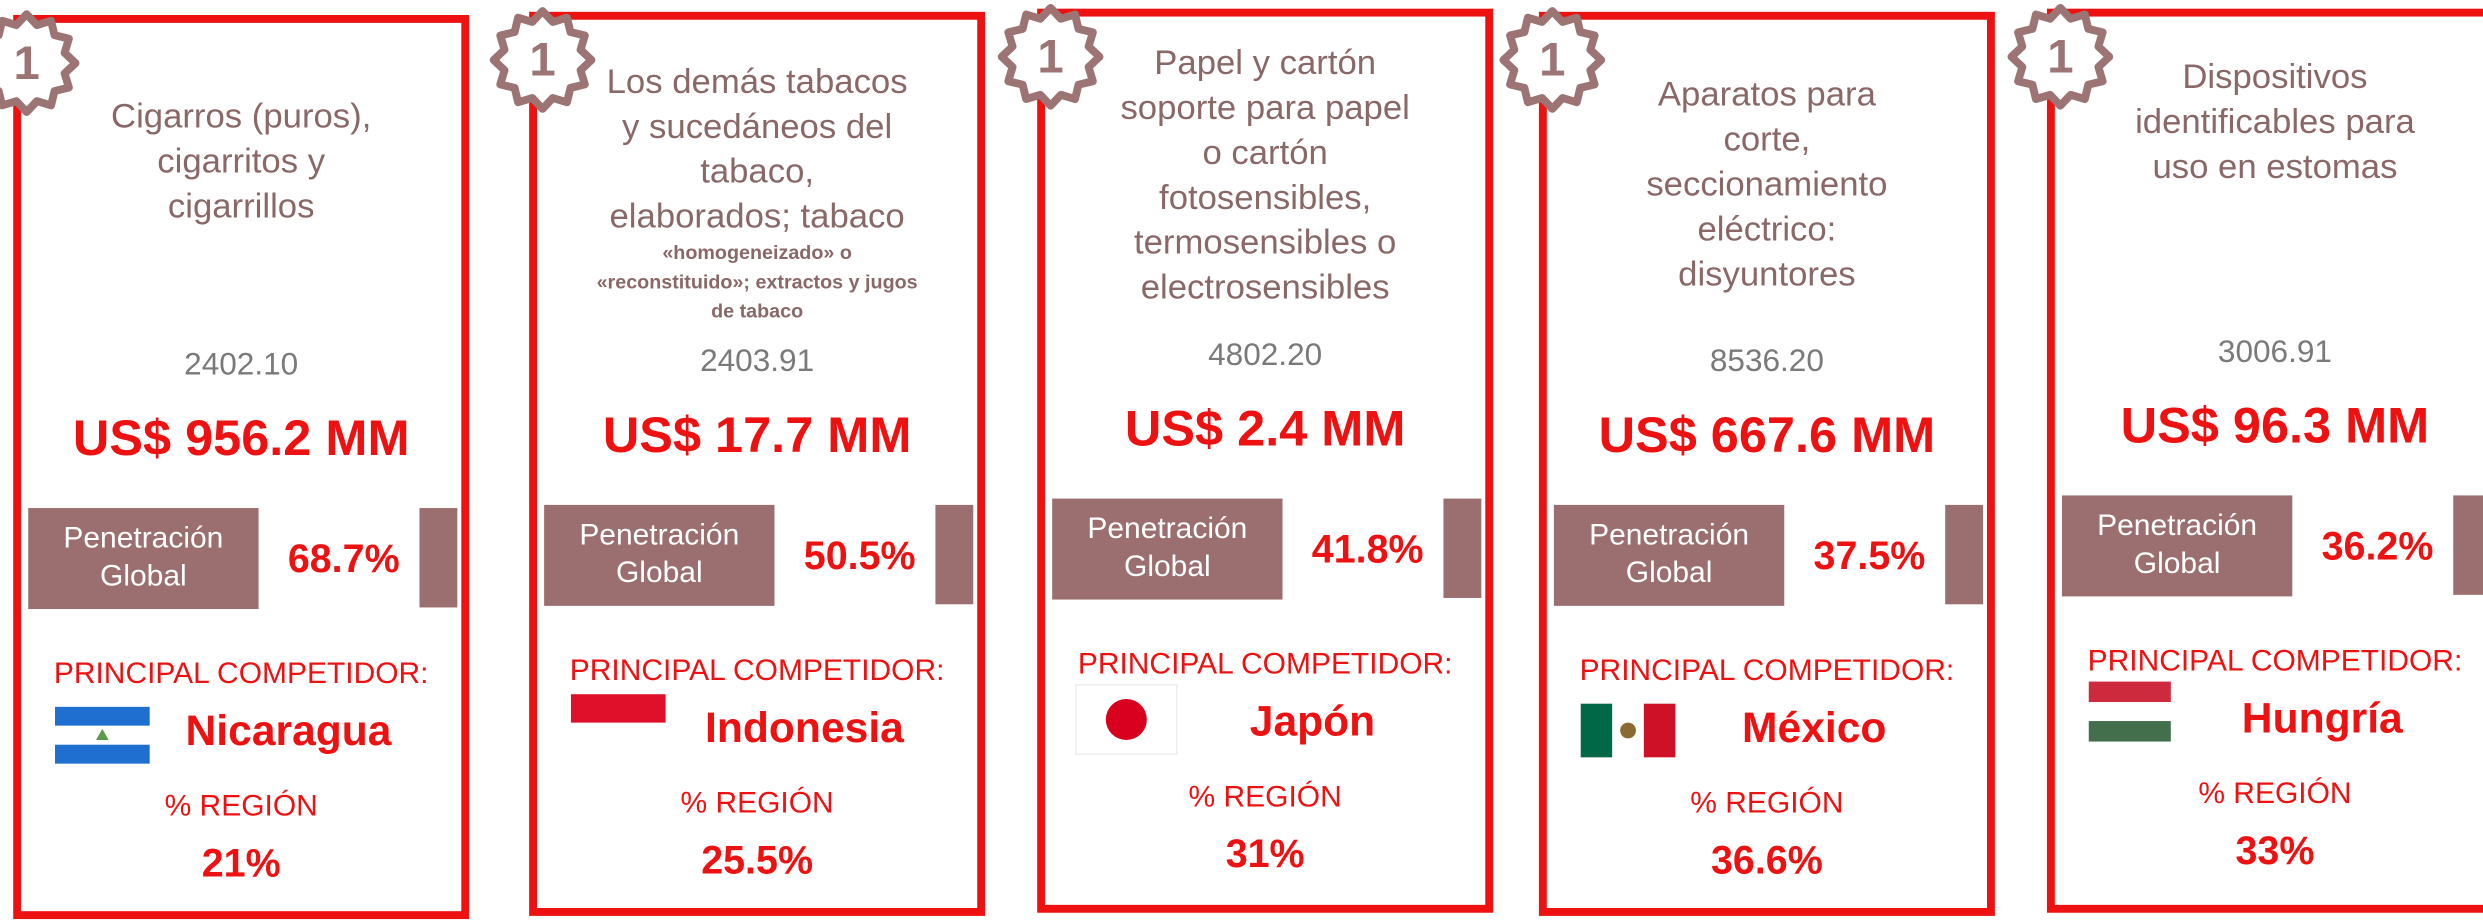 Image resolution: width=2483 pixels, height=923 pixels. I want to click on product-code: 4802.20, so click(1265, 354).